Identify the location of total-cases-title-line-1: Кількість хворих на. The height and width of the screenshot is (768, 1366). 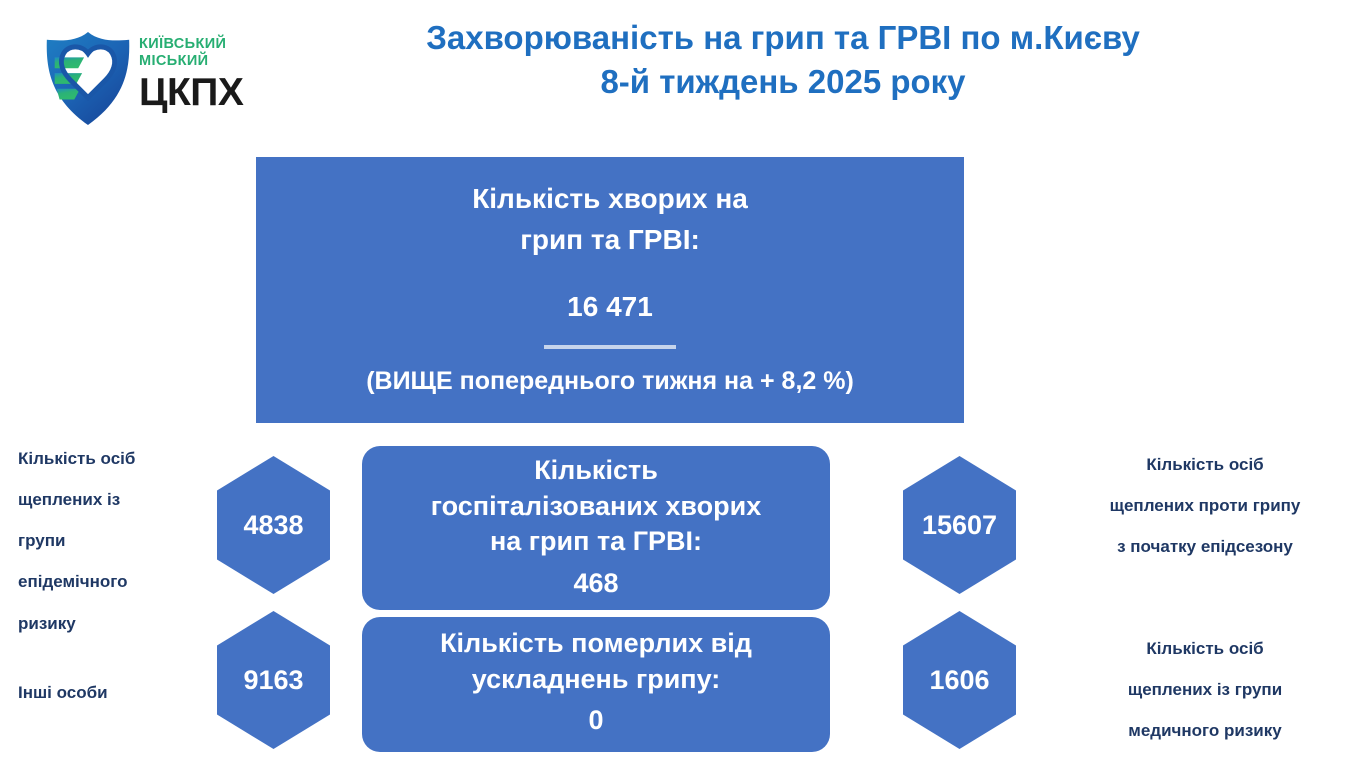
(610, 198).